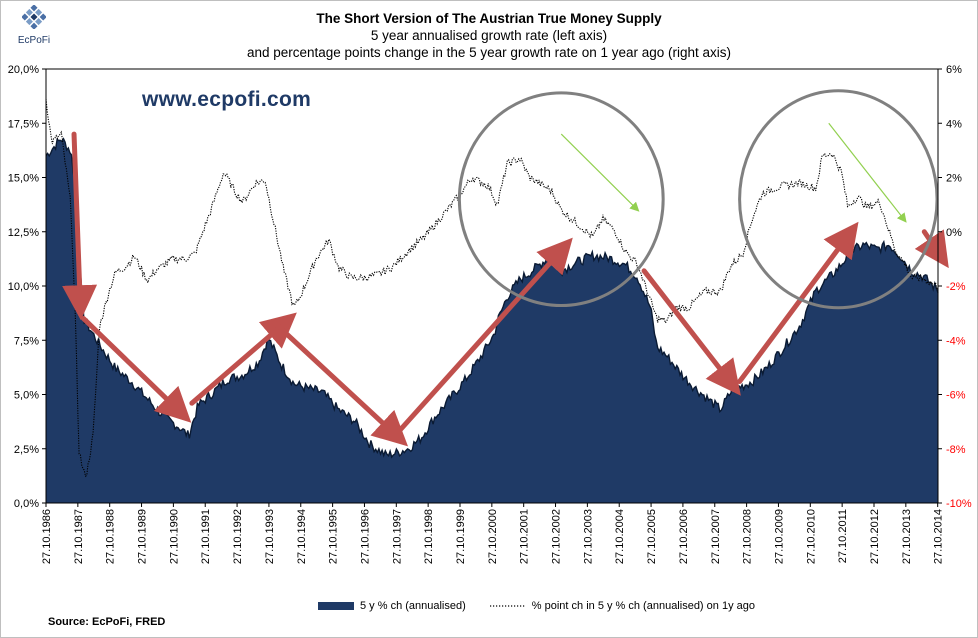  What do you see at coordinates (959, 504) in the screenshot?
I see `right-axis-label: -10%` at bounding box center [959, 504].